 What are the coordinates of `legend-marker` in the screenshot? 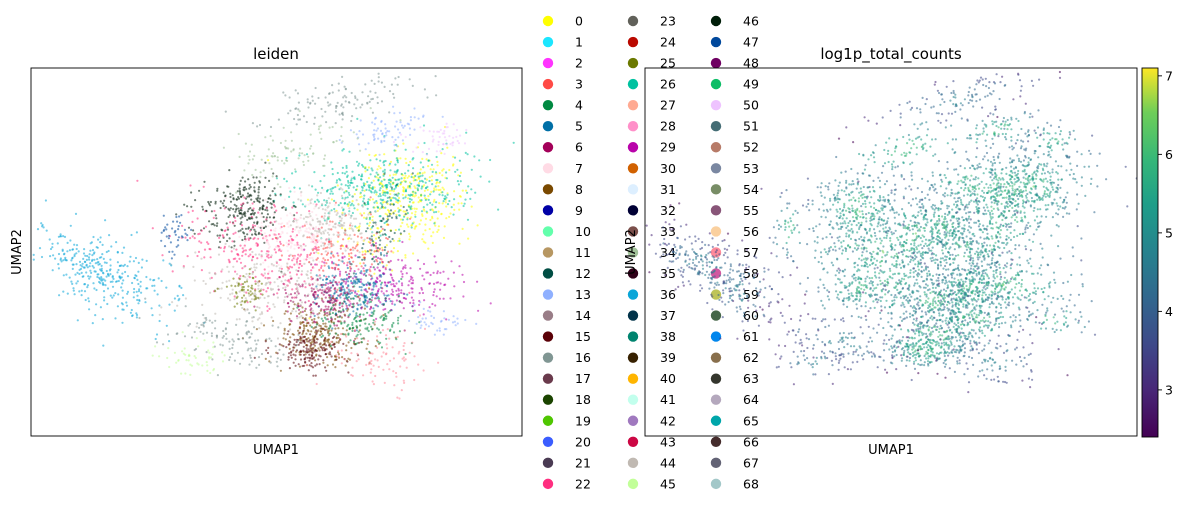 It's located at (548, 441).